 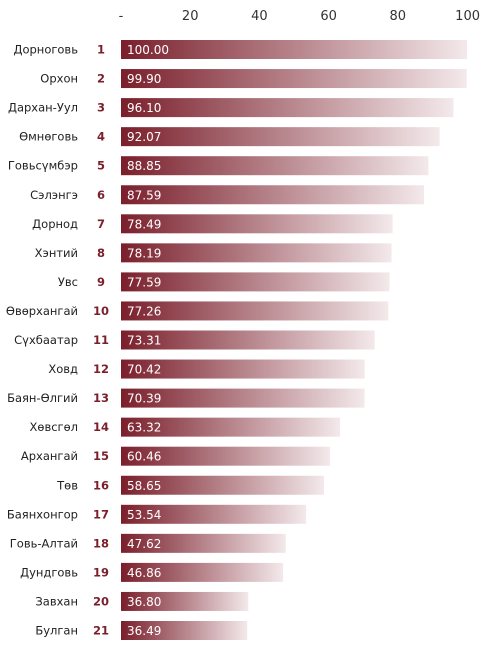 I want to click on value-label: 70.42, so click(x=144, y=370).